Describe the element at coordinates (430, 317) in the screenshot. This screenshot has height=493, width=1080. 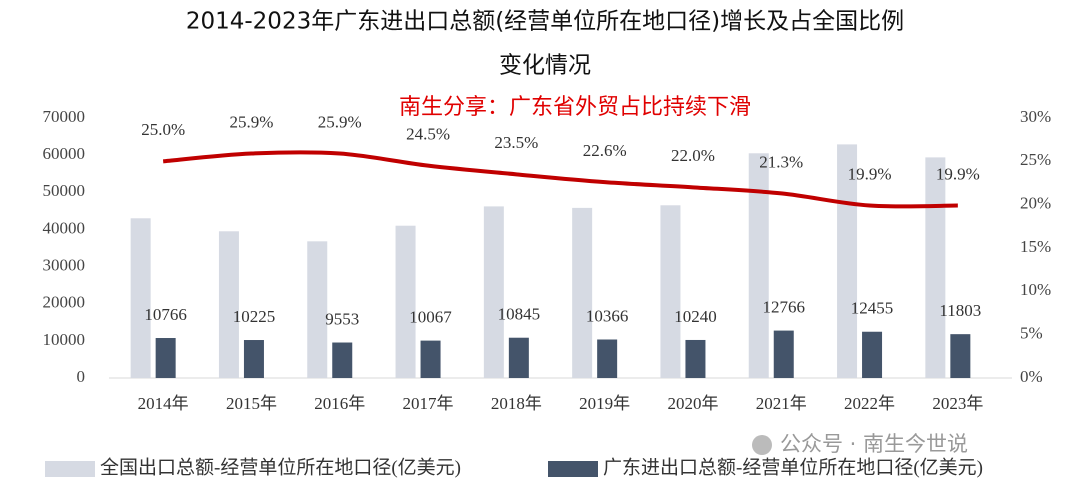
I see `data-label: 10067` at that location.